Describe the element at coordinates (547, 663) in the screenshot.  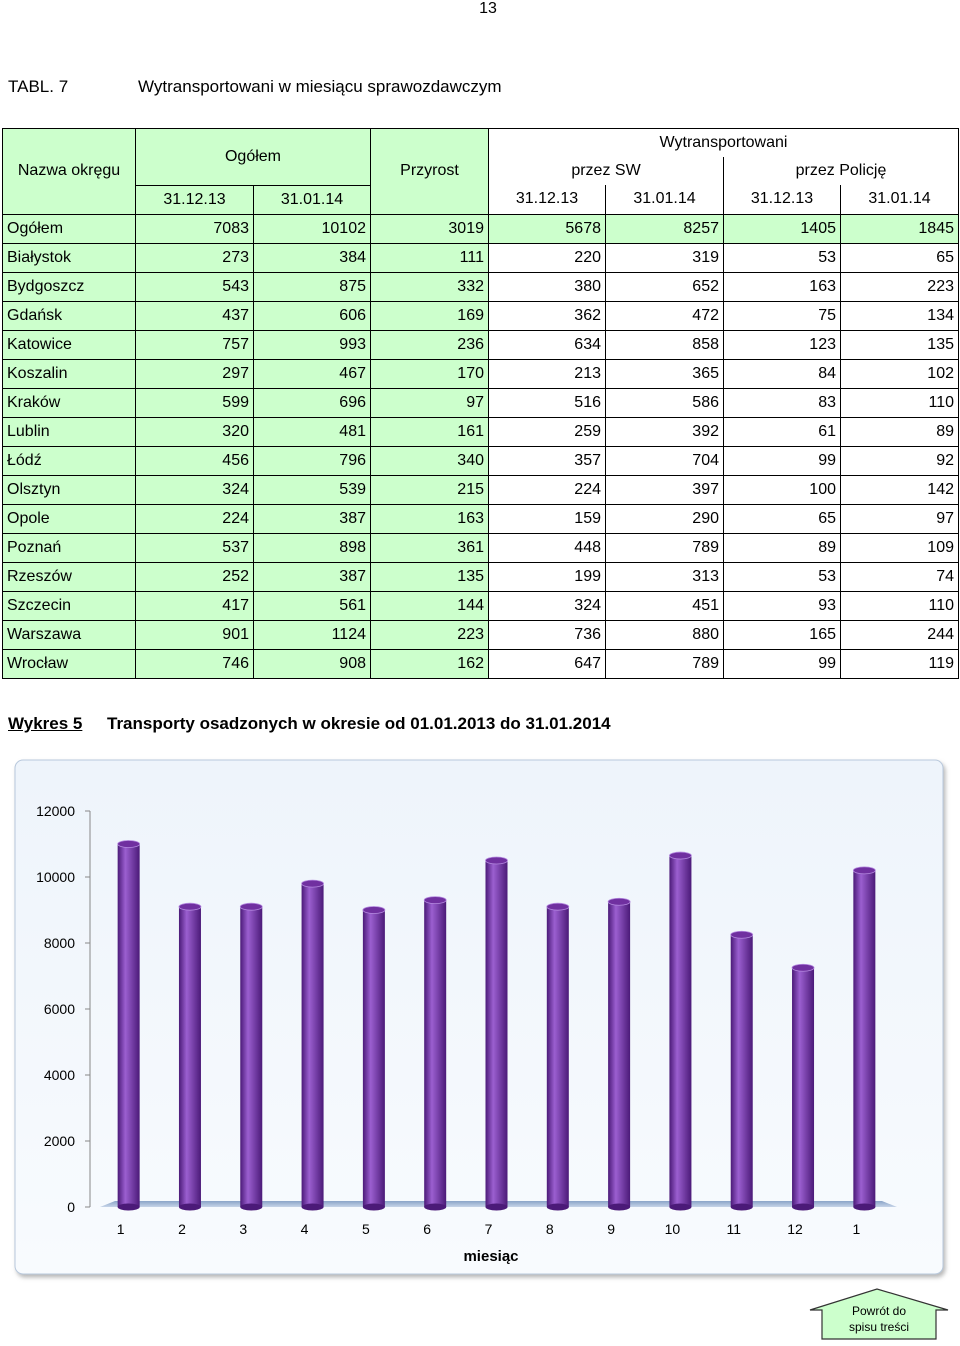
I see `table-cell: 647` at that location.